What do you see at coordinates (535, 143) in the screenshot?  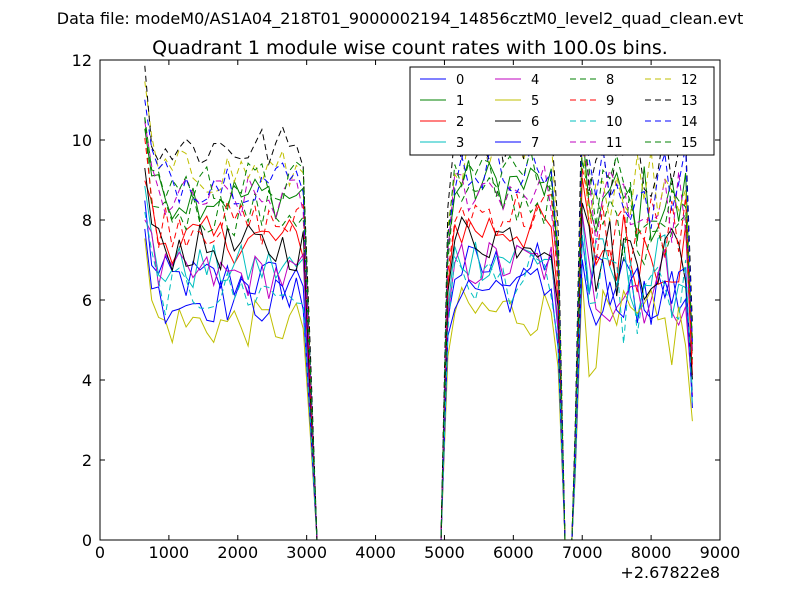 I see `legend-label-7: 7` at bounding box center [535, 143].